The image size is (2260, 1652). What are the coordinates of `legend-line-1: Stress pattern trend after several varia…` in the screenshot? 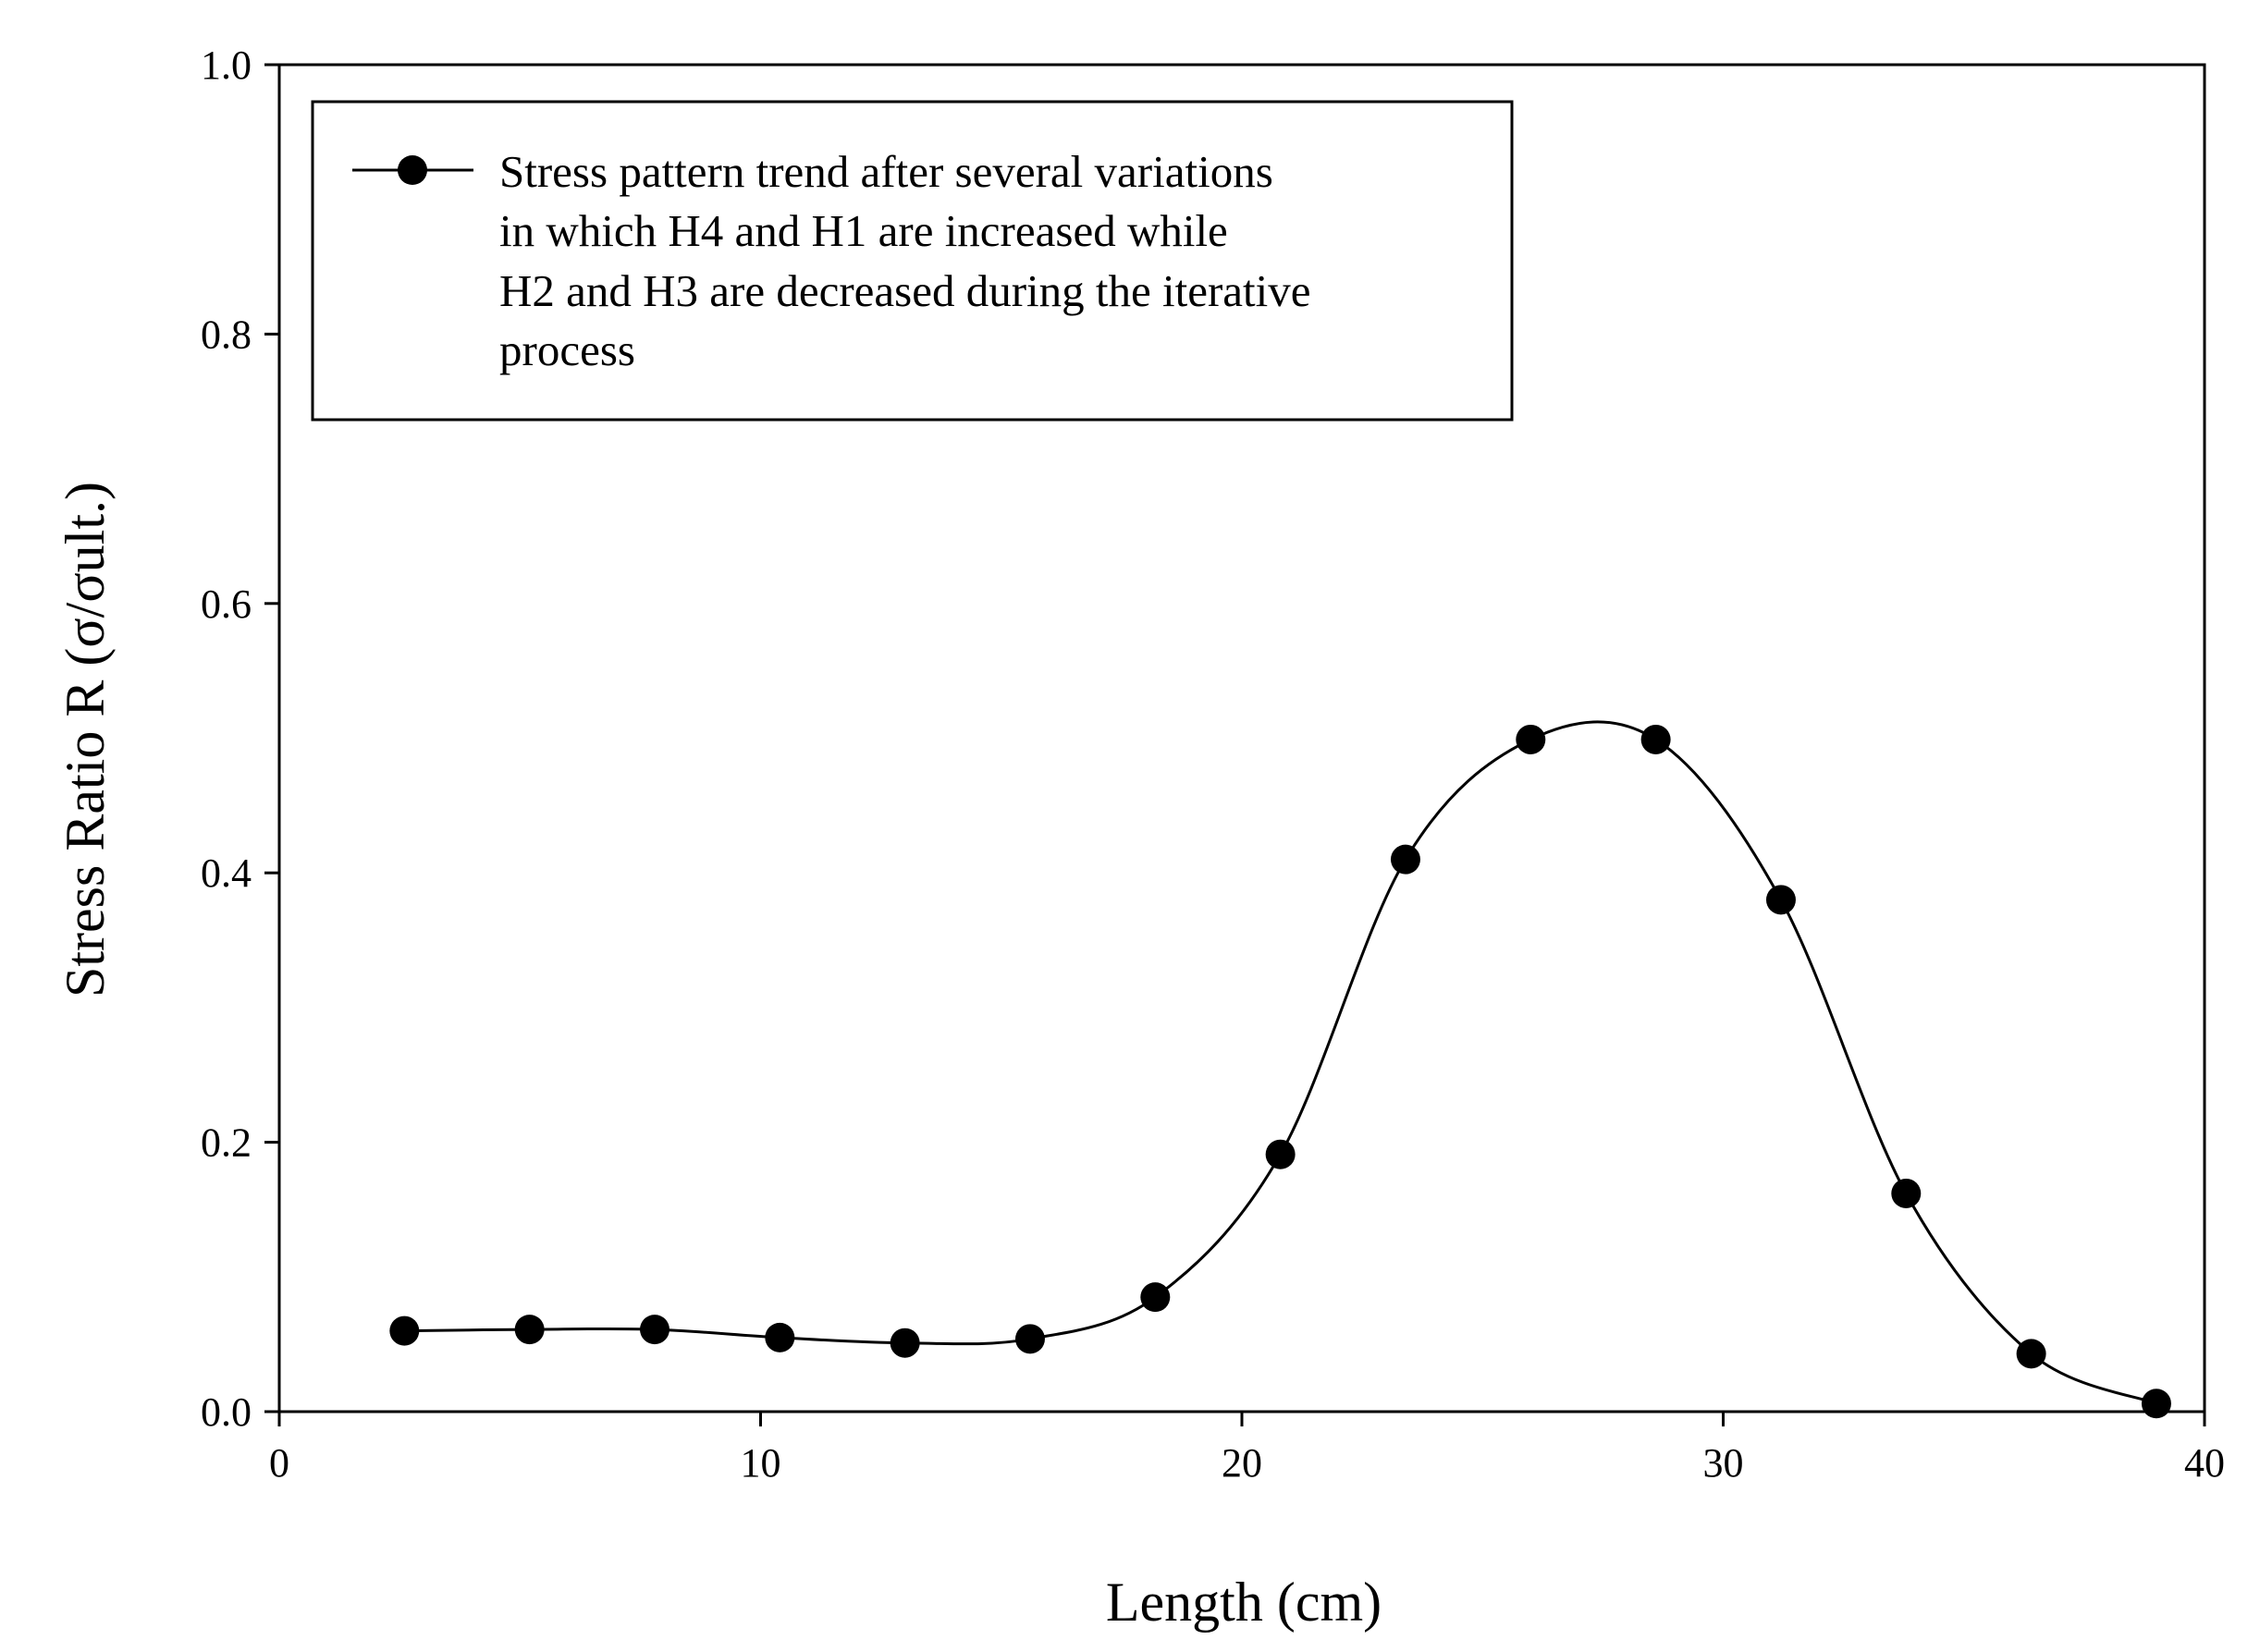 It's located at (886, 171).